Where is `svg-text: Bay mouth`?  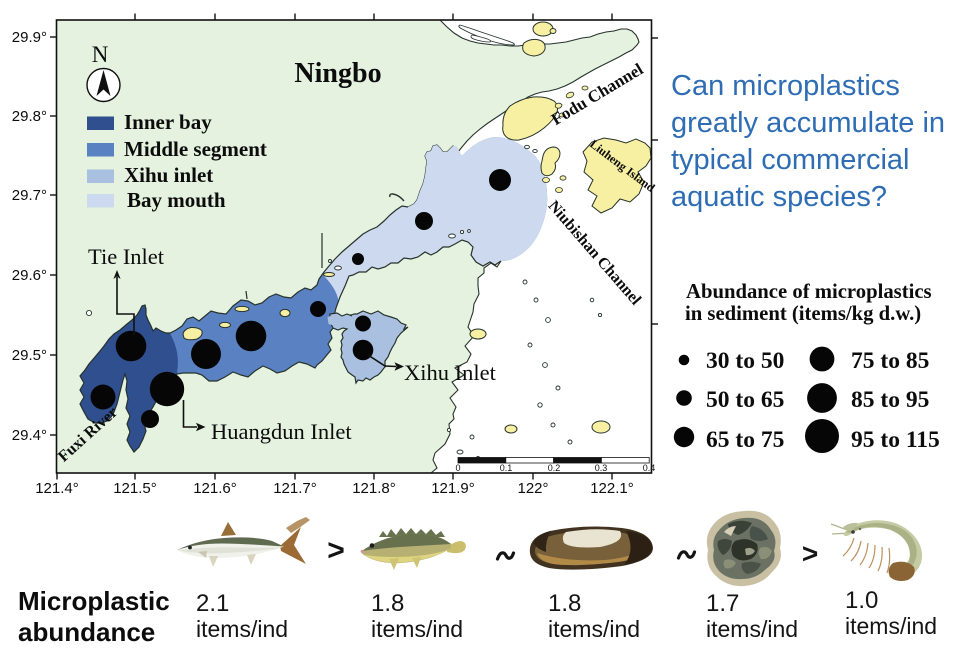 svg-text: Bay mouth is located at coordinates (176, 200).